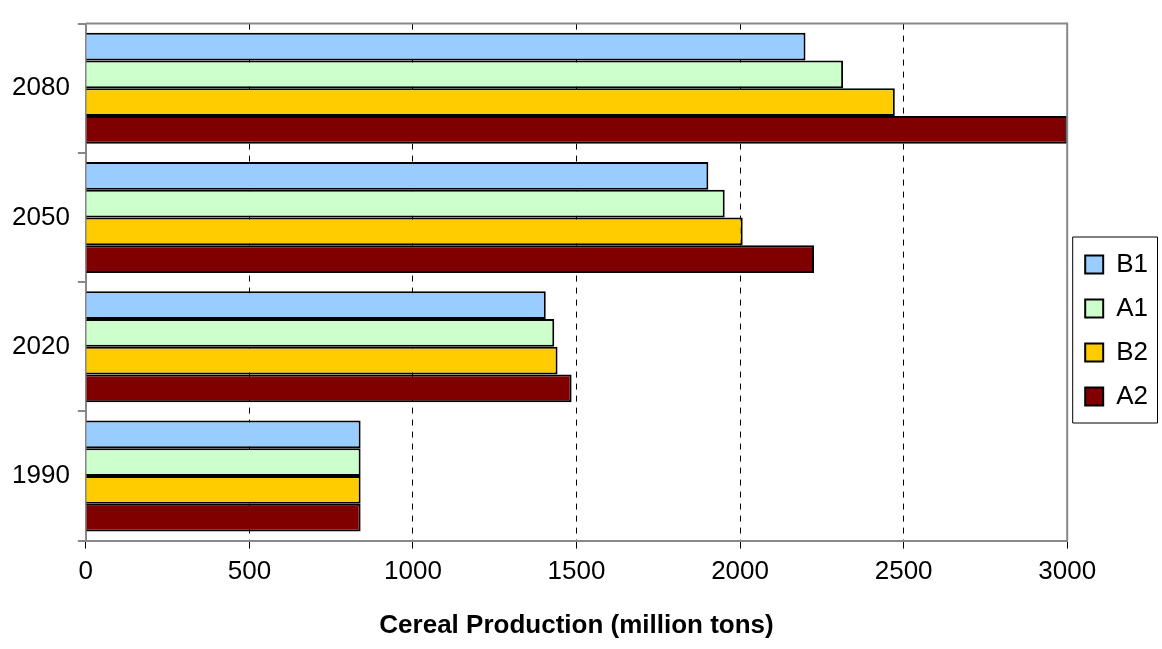  What do you see at coordinates (1132, 306) in the screenshot?
I see `legend-label: A1` at bounding box center [1132, 306].